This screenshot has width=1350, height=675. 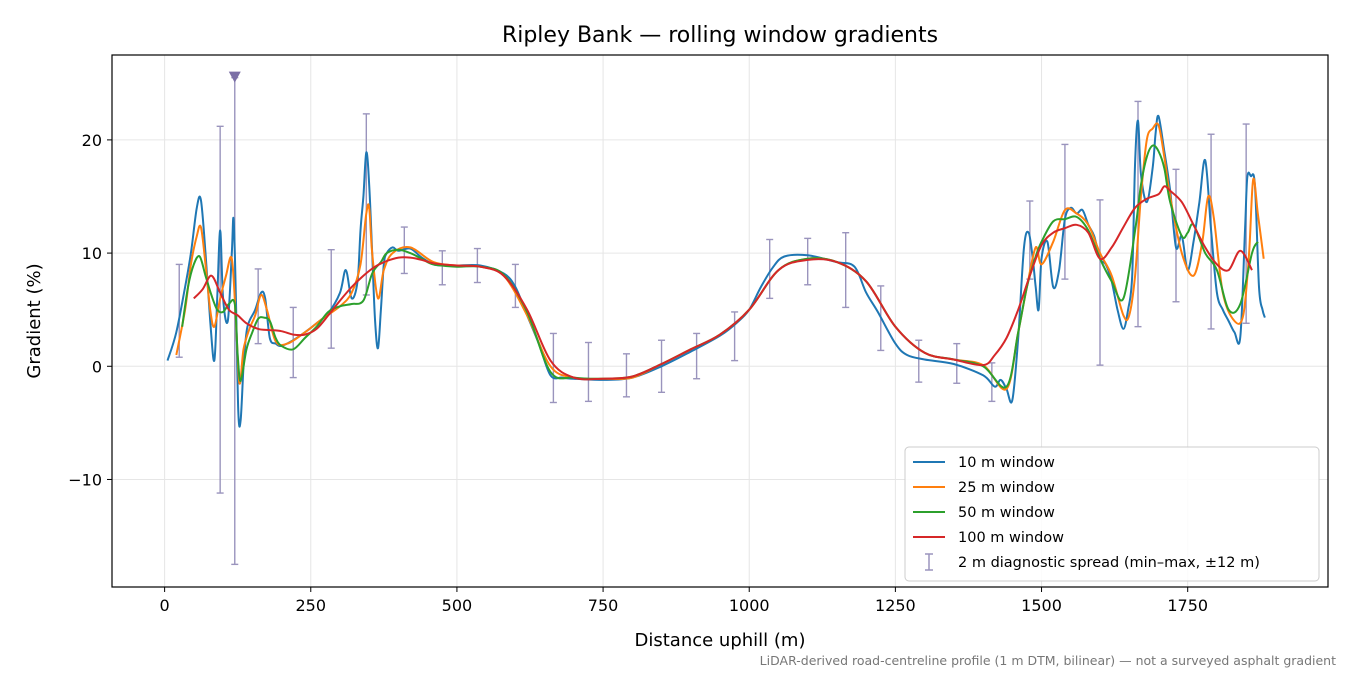 I want to click on x-tick-label: 1000, so click(x=749, y=605).